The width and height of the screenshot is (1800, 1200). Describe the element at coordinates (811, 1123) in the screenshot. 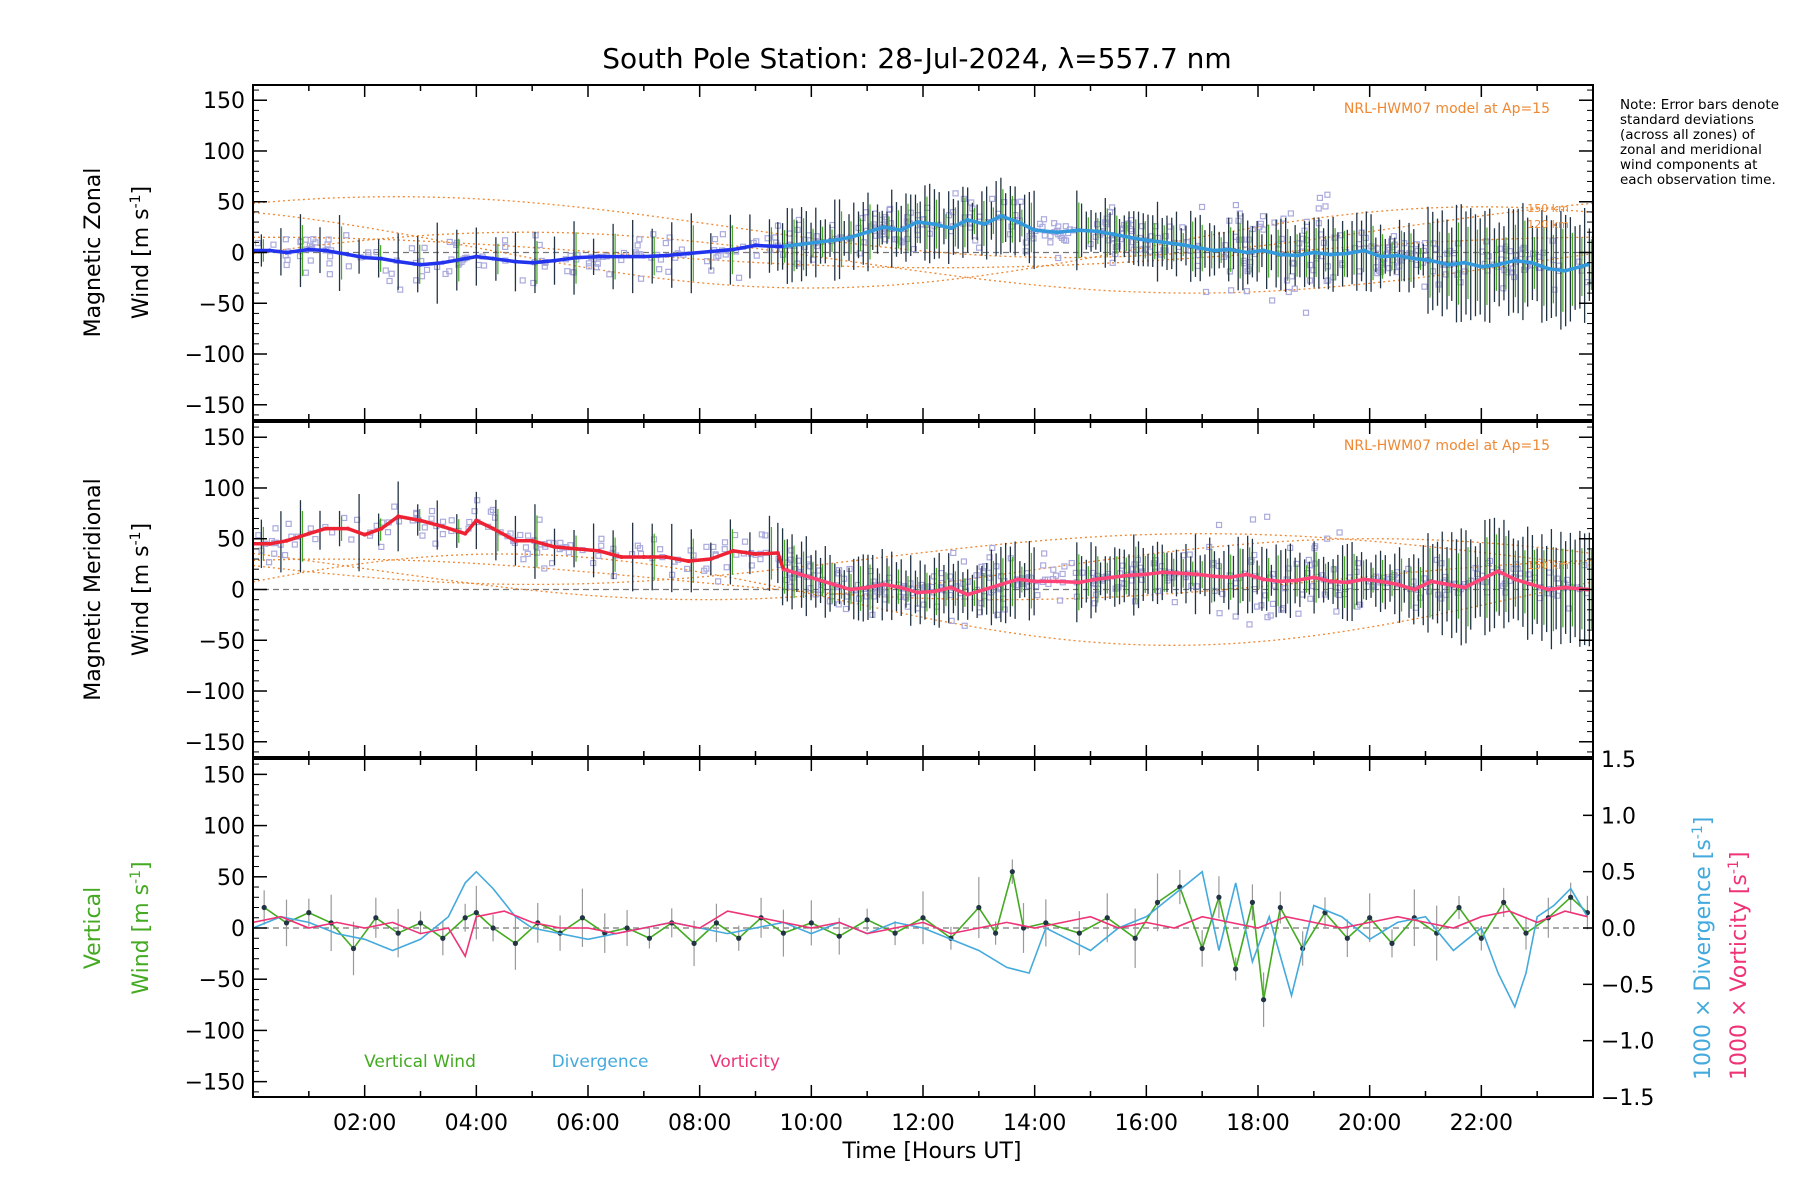

I see `x-tick-label: 10:00` at that location.